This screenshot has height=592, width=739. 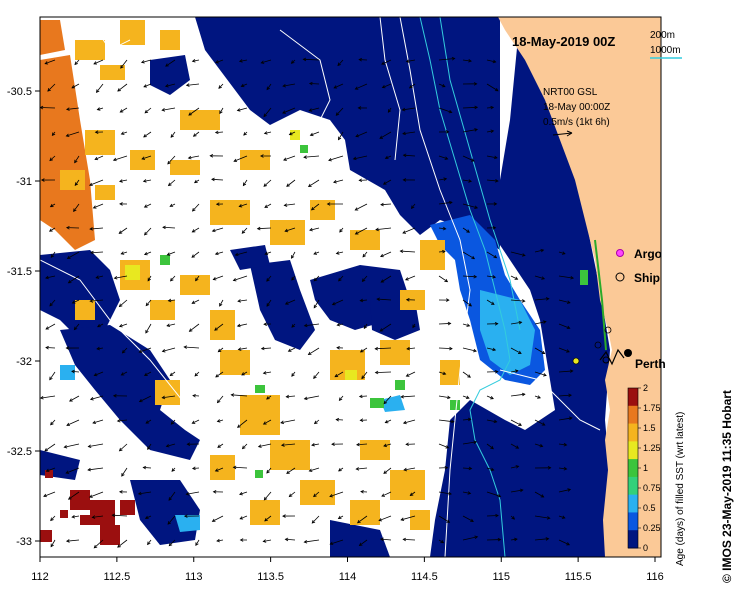 What do you see at coordinates (40, 577) in the screenshot?
I see `x-tick-label: 112` at bounding box center [40, 577].